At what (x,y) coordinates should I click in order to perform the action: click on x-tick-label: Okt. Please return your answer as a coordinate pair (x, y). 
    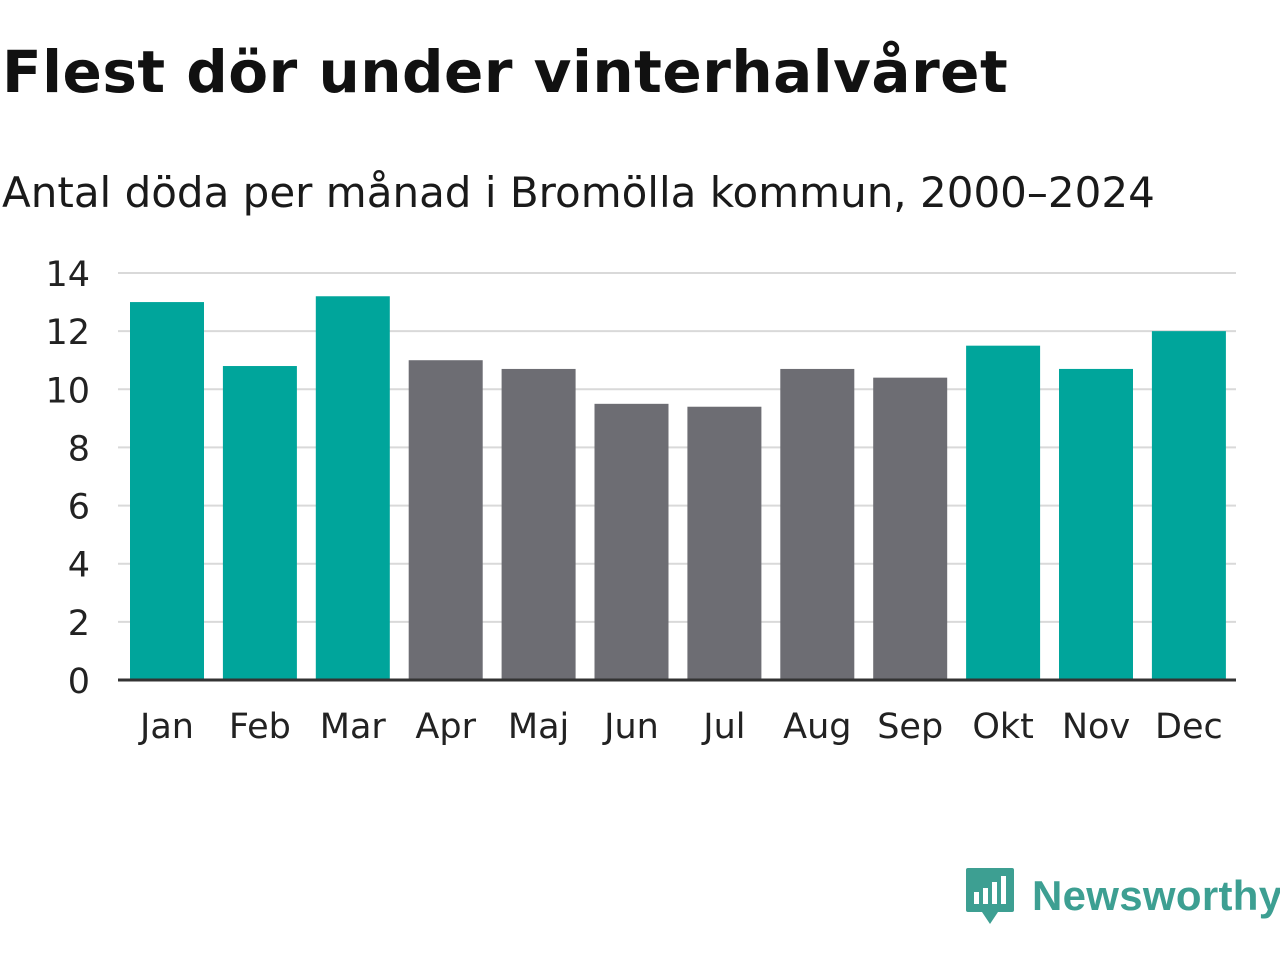
    Looking at the image, I should click on (1003, 727).